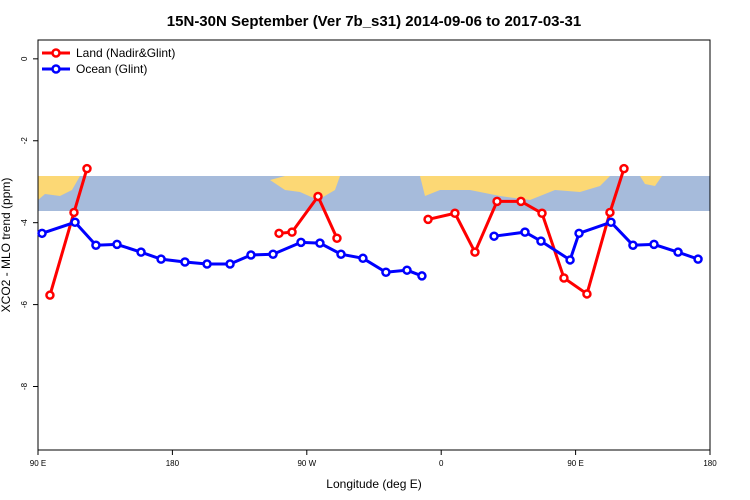 This screenshot has width=750, height=500. I want to click on x-tick-label: 0, so click(441, 463).